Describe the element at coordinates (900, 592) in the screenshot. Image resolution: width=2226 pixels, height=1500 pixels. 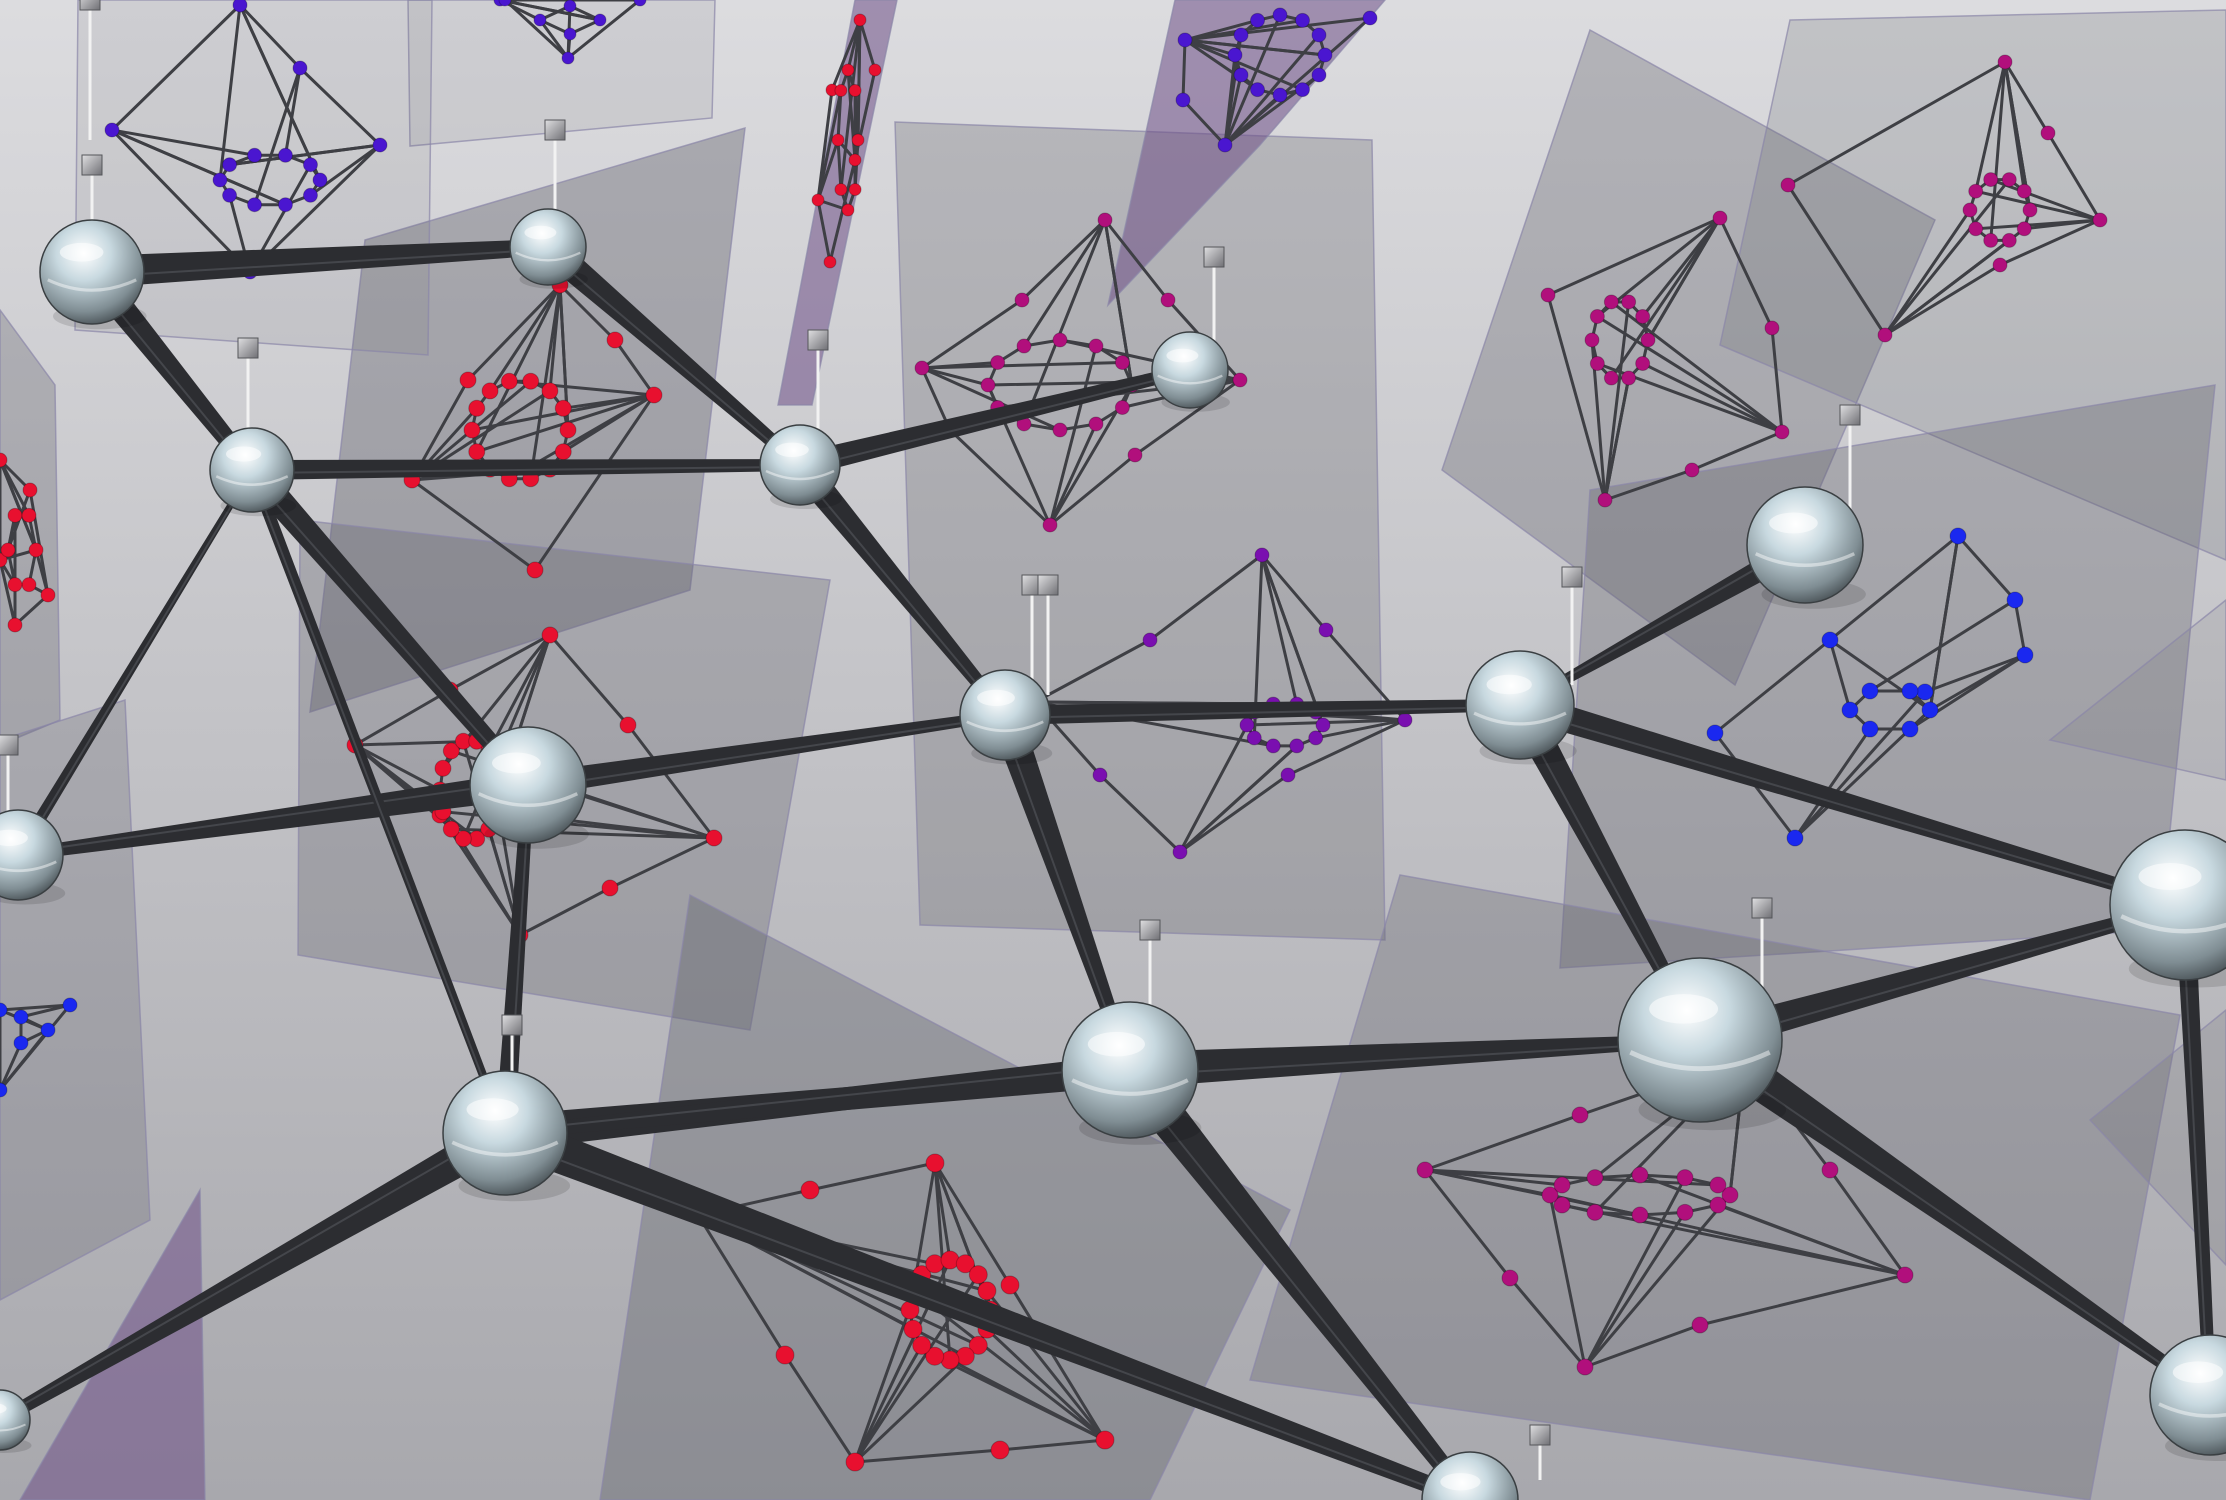
I see `rod-6-highlight` at that location.